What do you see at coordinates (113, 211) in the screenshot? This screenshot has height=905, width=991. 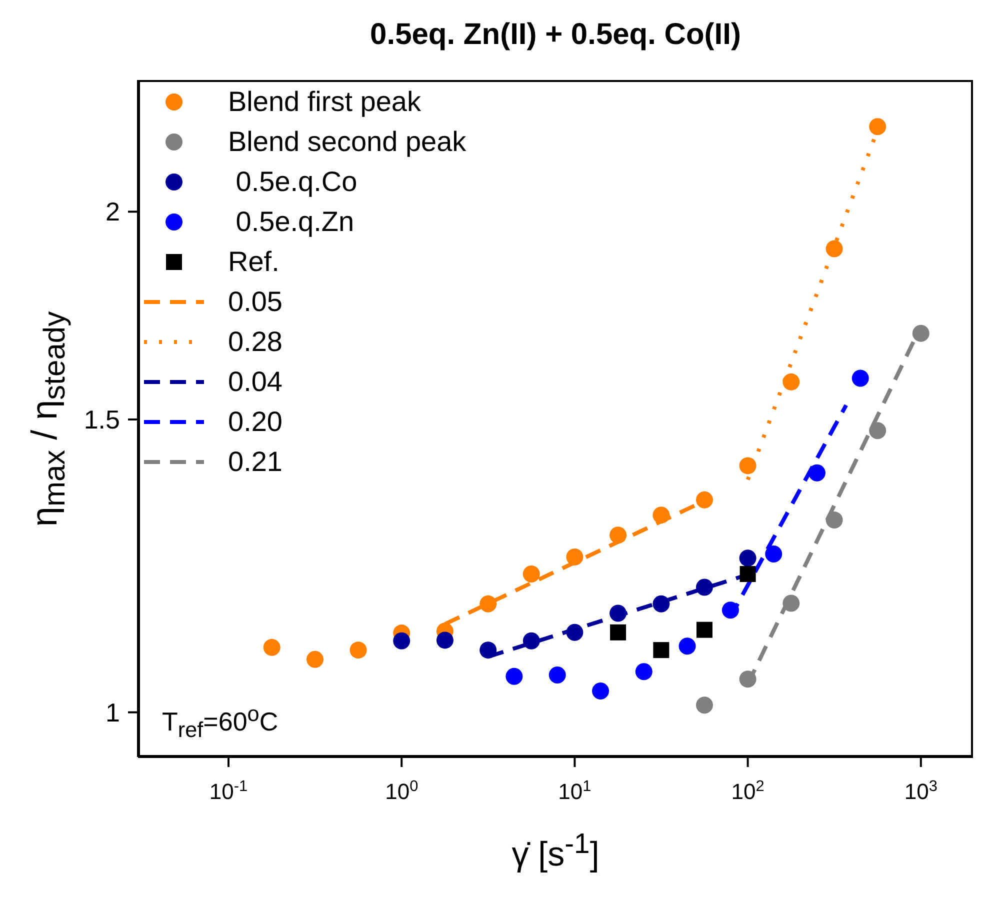 I see `y-tick-label: 2` at bounding box center [113, 211].